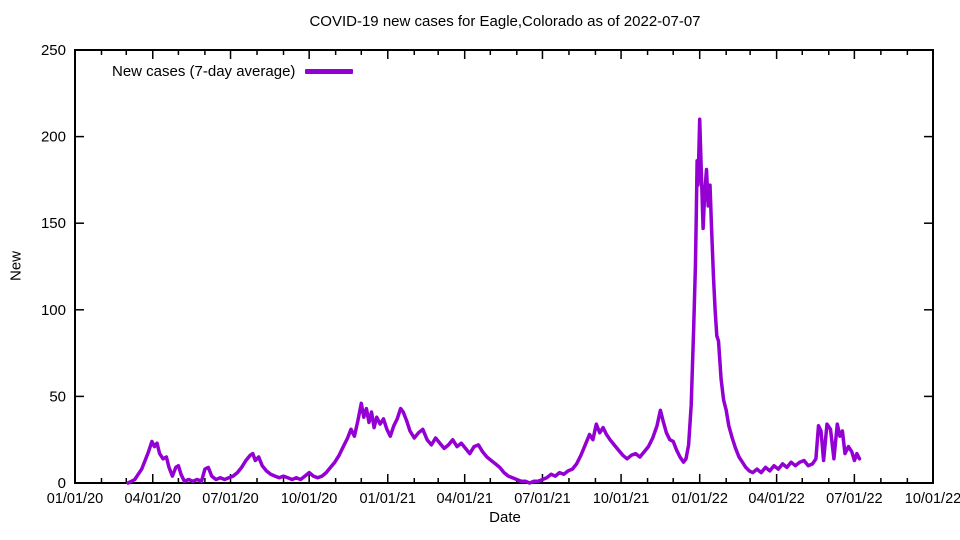 This screenshot has height=540, width=960. I want to click on x-tick-label: 07/01/21, so click(542, 499).